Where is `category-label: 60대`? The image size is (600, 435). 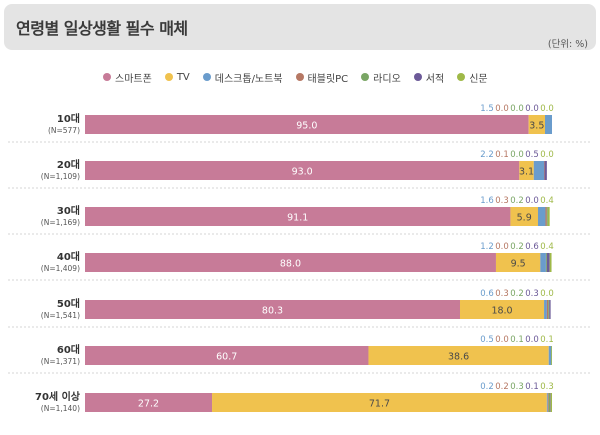
category-label: 60대 is located at coordinates (68, 349).